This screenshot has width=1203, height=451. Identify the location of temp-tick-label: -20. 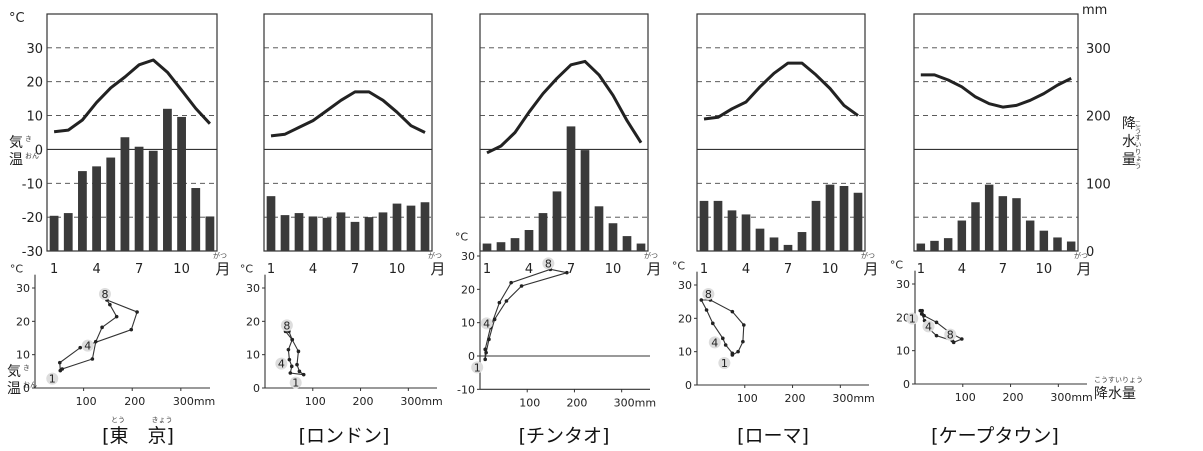
(32, 218).